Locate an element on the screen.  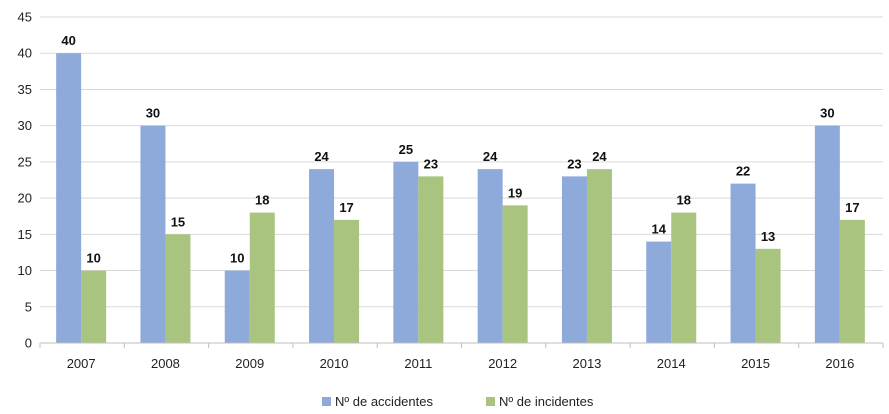
y-tick-label: 15 is located at coordinates (25, 234).